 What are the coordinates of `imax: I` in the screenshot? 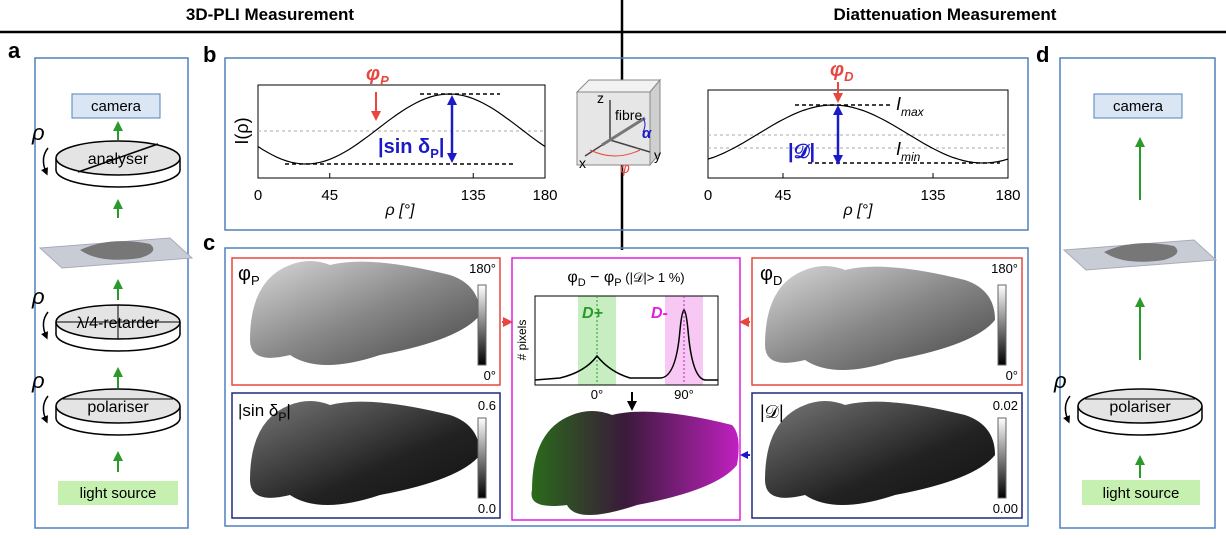 It's located at (898, 104).